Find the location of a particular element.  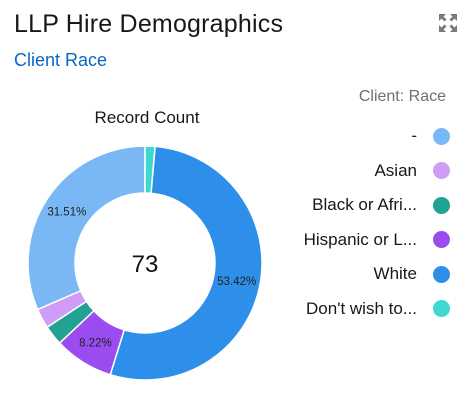

legend-label: - is located at coordinates (414, 135).